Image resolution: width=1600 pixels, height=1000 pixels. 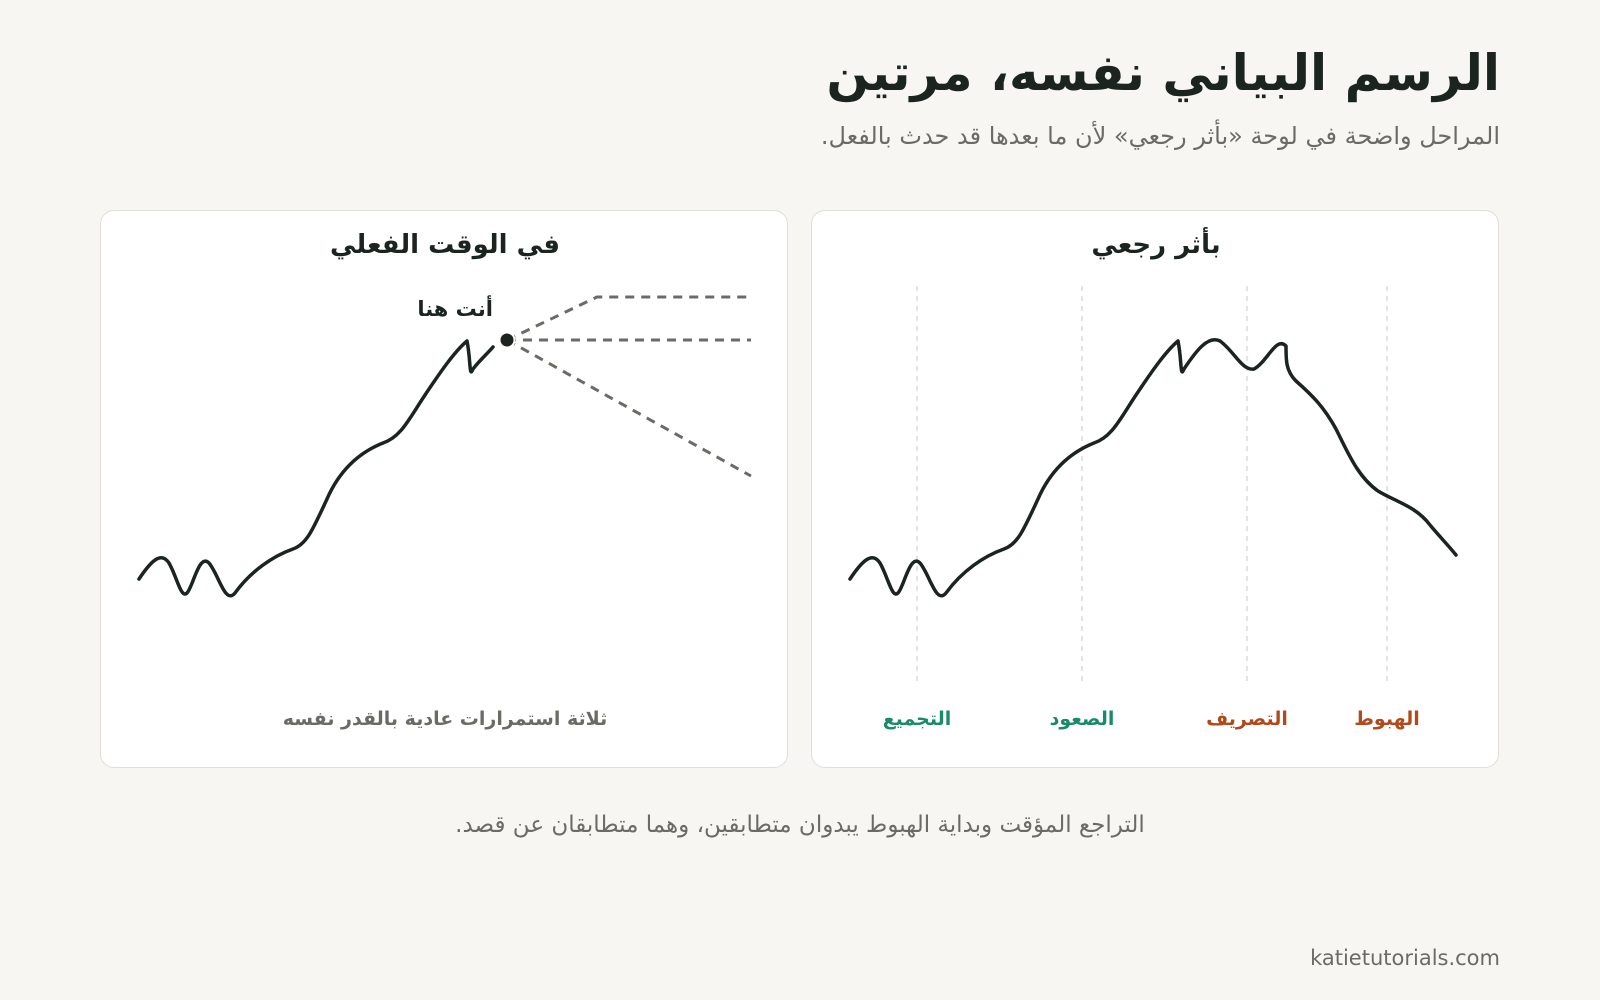 What do you see at coordinates (1153, 468) in the screenshot?
I see `hindsight-price-line` at bounding box center [1153, 468].